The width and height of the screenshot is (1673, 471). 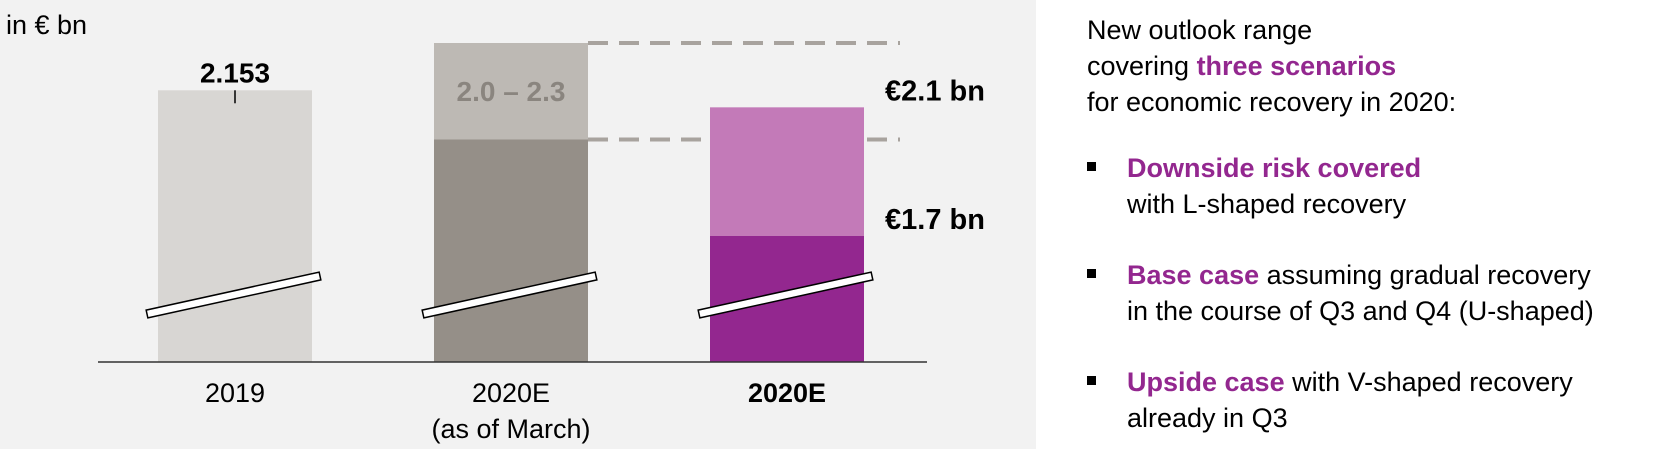 I want to click on scenario-downside-line-1: Downside risk covered, so click(x=1397, y=168).